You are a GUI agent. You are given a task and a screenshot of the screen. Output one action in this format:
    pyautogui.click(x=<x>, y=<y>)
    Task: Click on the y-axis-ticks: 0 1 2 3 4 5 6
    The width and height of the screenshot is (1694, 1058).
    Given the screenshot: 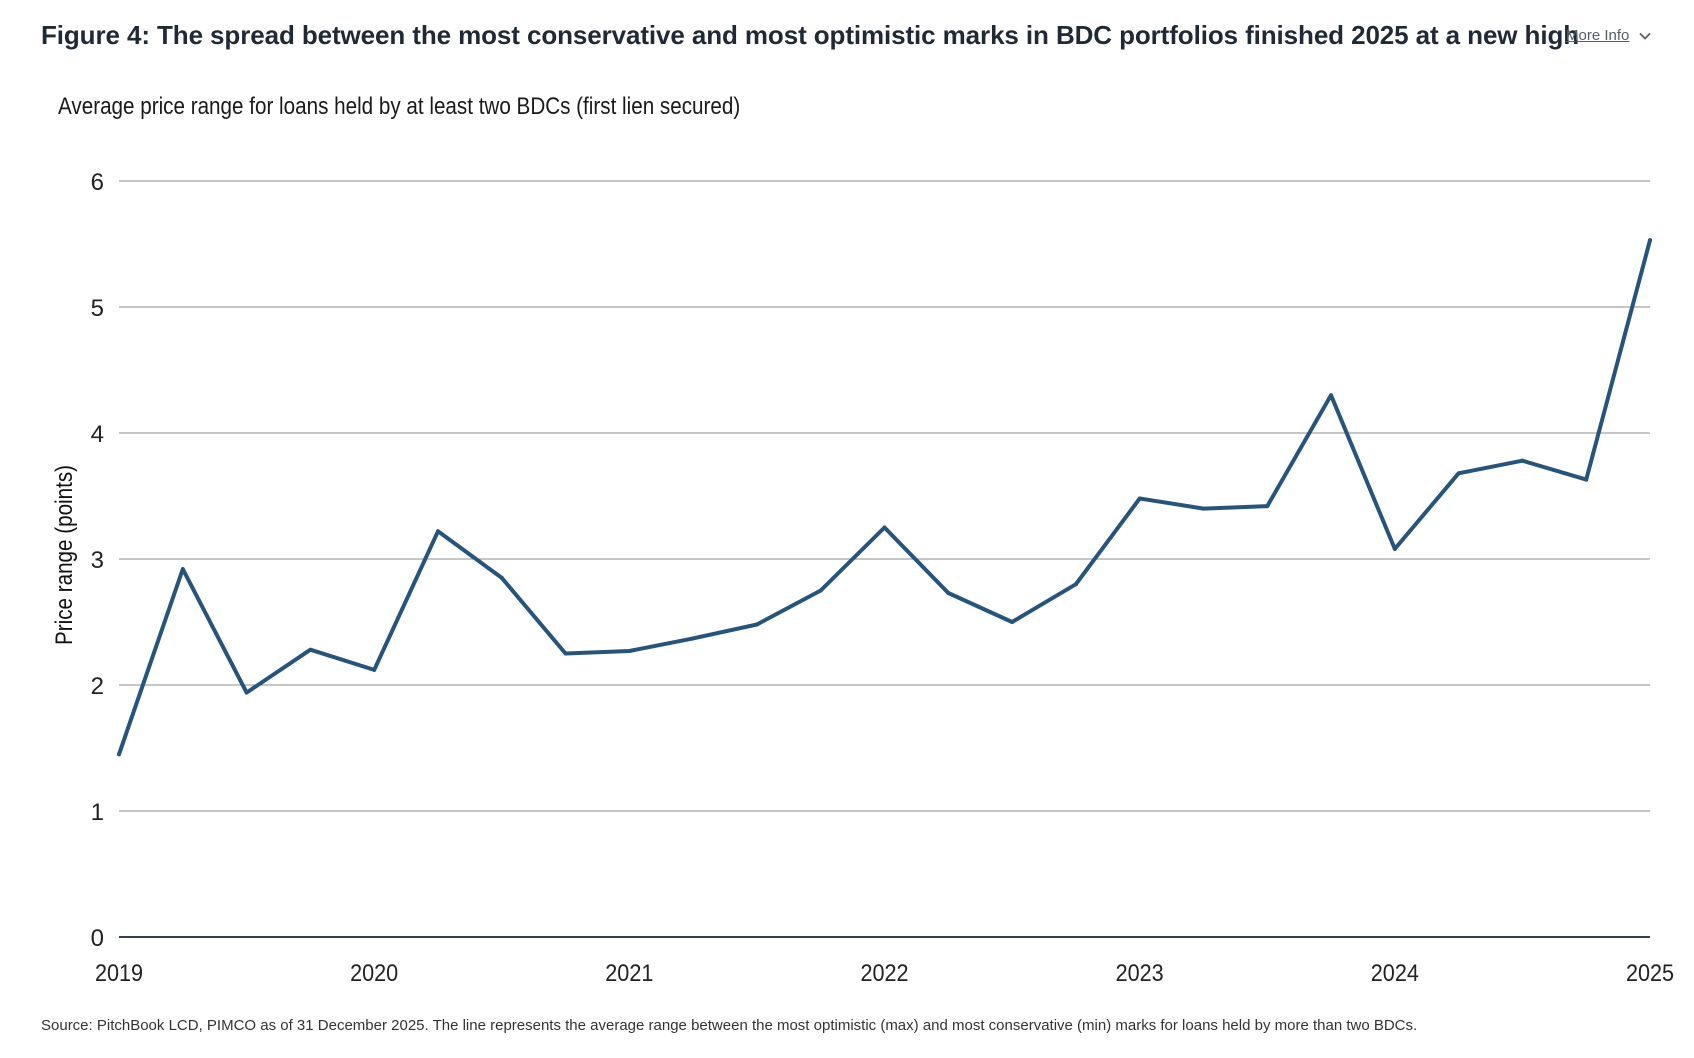 What is the action you would take?
    pyautogui.click(x=97, y=560)
    